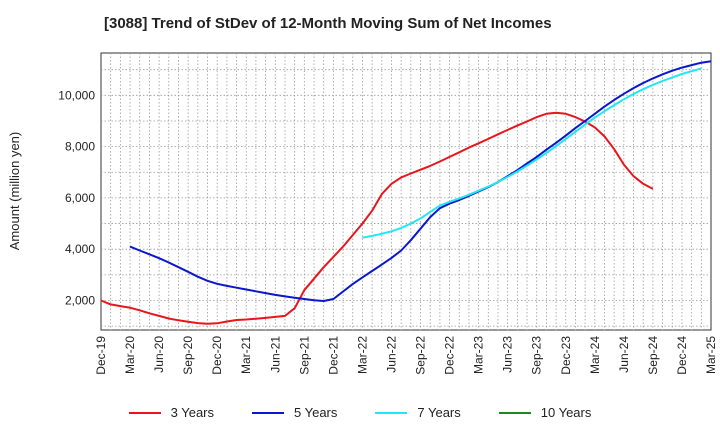 This screenshot has height=440, width=720. Describe the element at coordinates (80, 301) in the screenshot. I see `y-tick-label: 2,000` at that location.